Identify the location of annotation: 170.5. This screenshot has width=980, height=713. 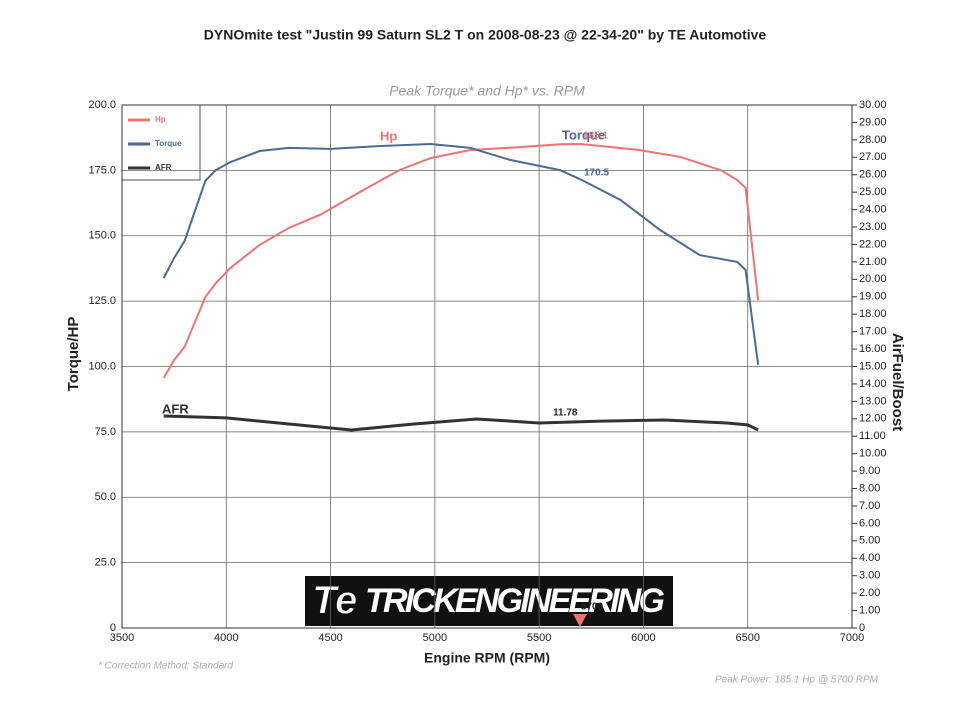
(596, 173).